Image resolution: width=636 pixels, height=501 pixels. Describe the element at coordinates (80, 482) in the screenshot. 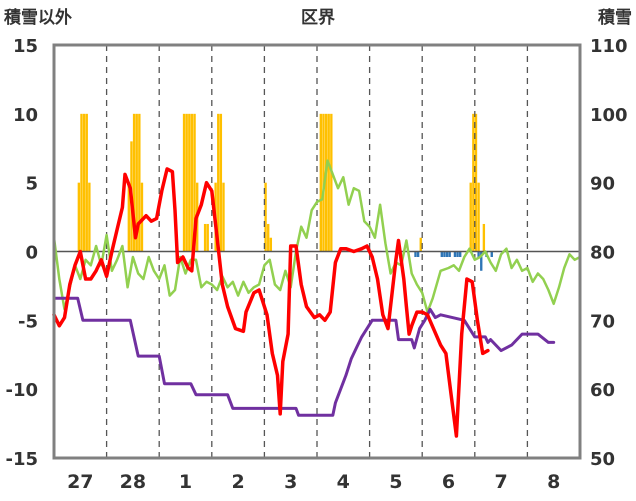

I see `x-tick-label: 27` at that location.